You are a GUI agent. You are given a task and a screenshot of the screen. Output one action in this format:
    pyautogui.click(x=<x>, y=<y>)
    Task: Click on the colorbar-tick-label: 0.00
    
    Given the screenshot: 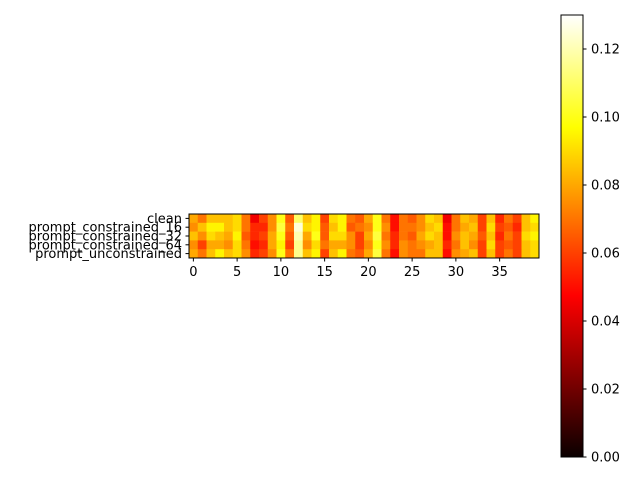 What is the action you would take?
    pyautogui.click(x=605, y=458)
    